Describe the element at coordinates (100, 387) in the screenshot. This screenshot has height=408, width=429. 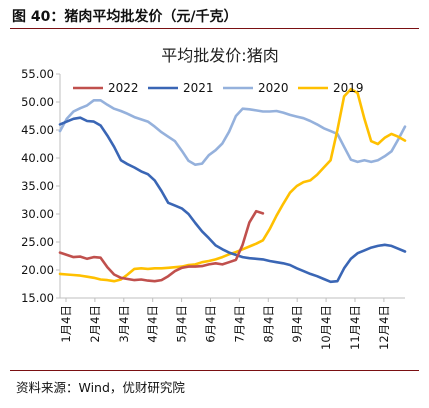
I see `source-note: 资料来源：Wind，优财研究院` at that location.